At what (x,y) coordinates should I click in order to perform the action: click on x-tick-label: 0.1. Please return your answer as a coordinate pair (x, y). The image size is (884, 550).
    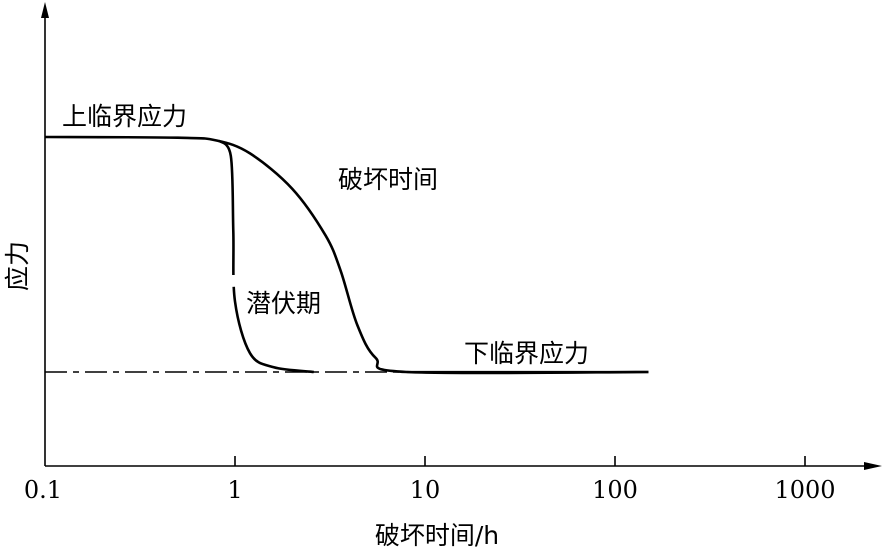
    Looking at the image, I should click on (43, 490).